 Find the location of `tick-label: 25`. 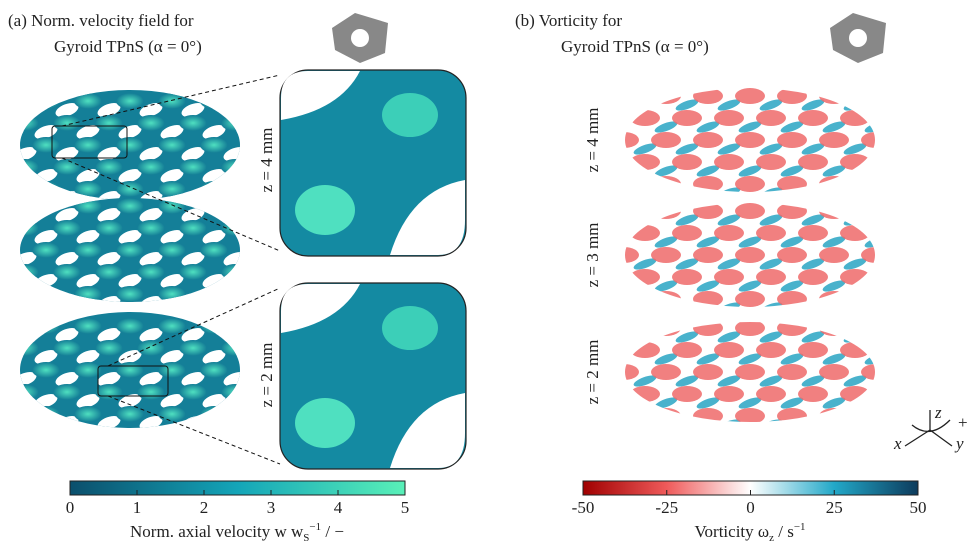

tick-label: 25 is located at coordinates (834, 507).